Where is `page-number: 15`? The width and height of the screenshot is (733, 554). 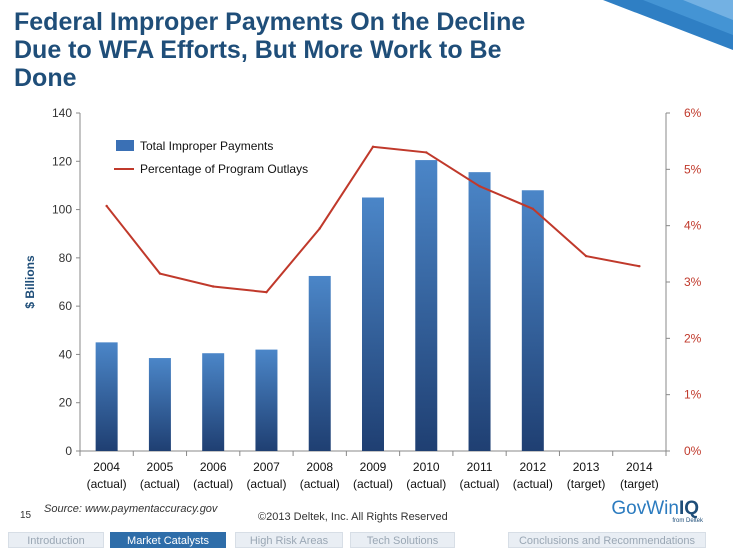 page-number: 15 is located at coordinates (26, 515).